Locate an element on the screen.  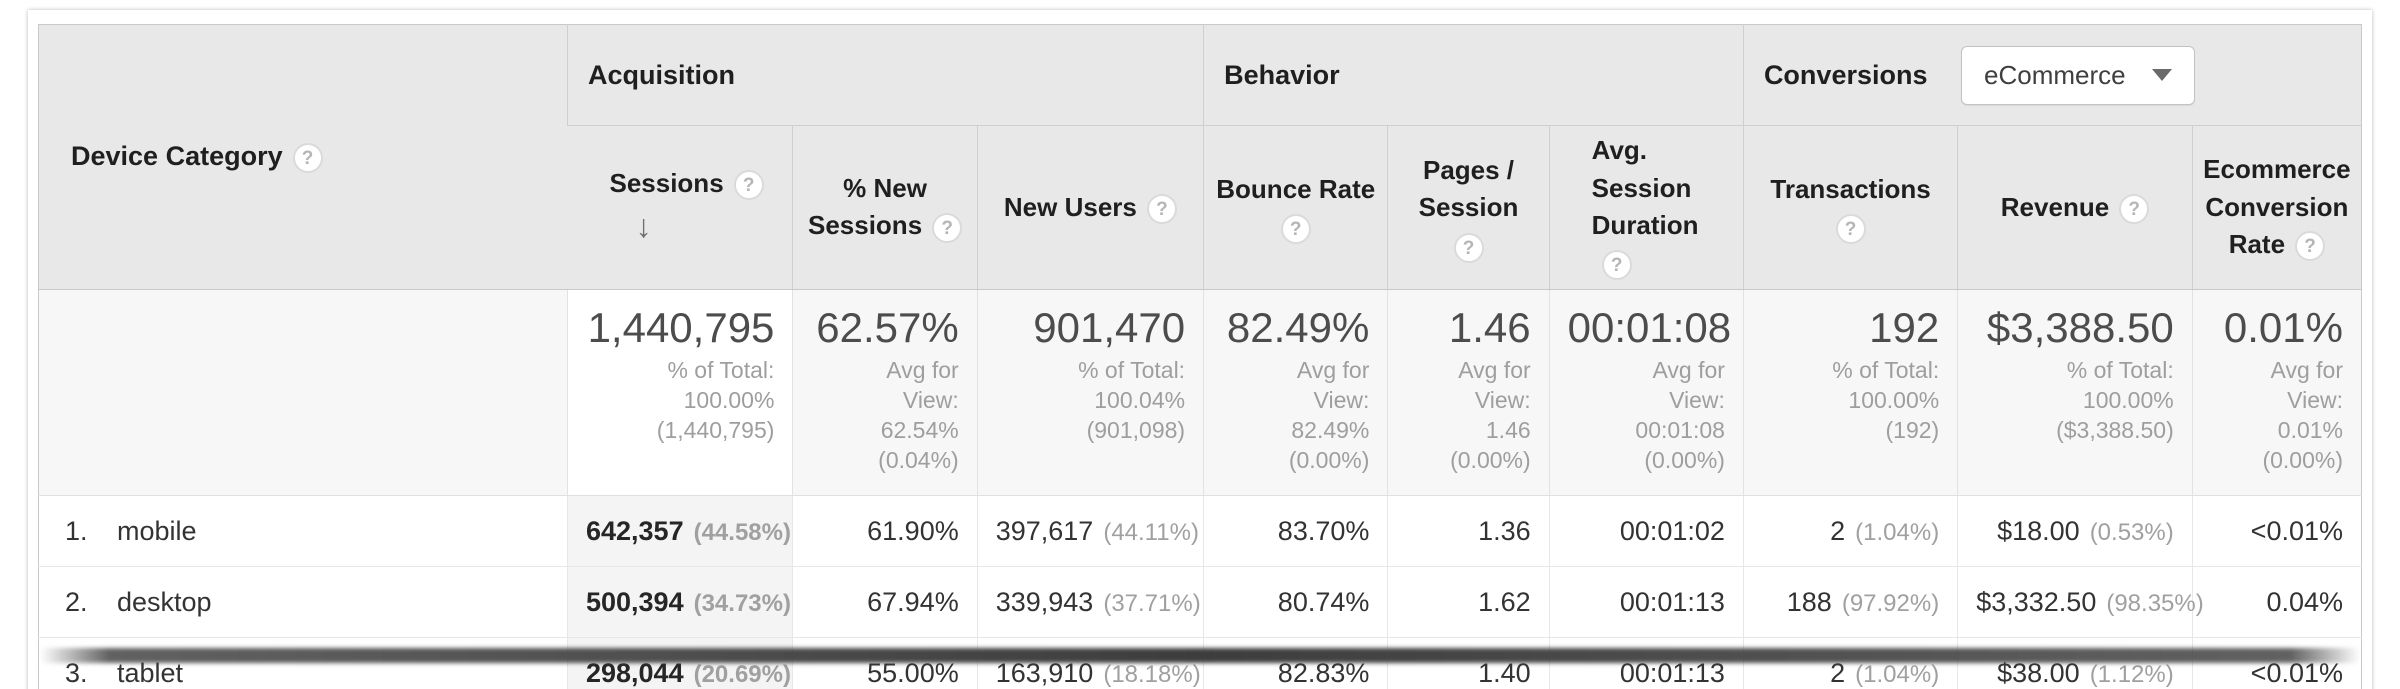
cell-value: 642,357 is located at coordinates (634, 530).